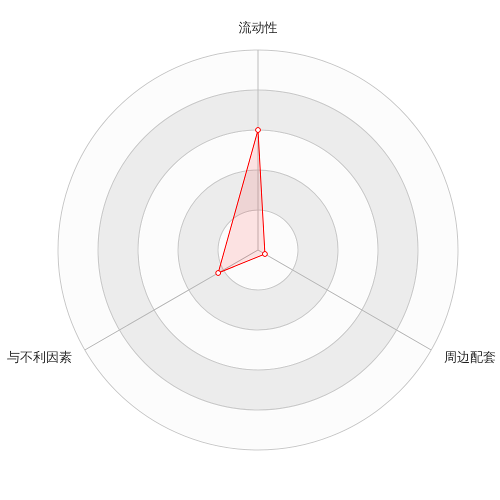 The image size is (500, 500). I want to click on spoke-label: 流动性, so click(258, 28).